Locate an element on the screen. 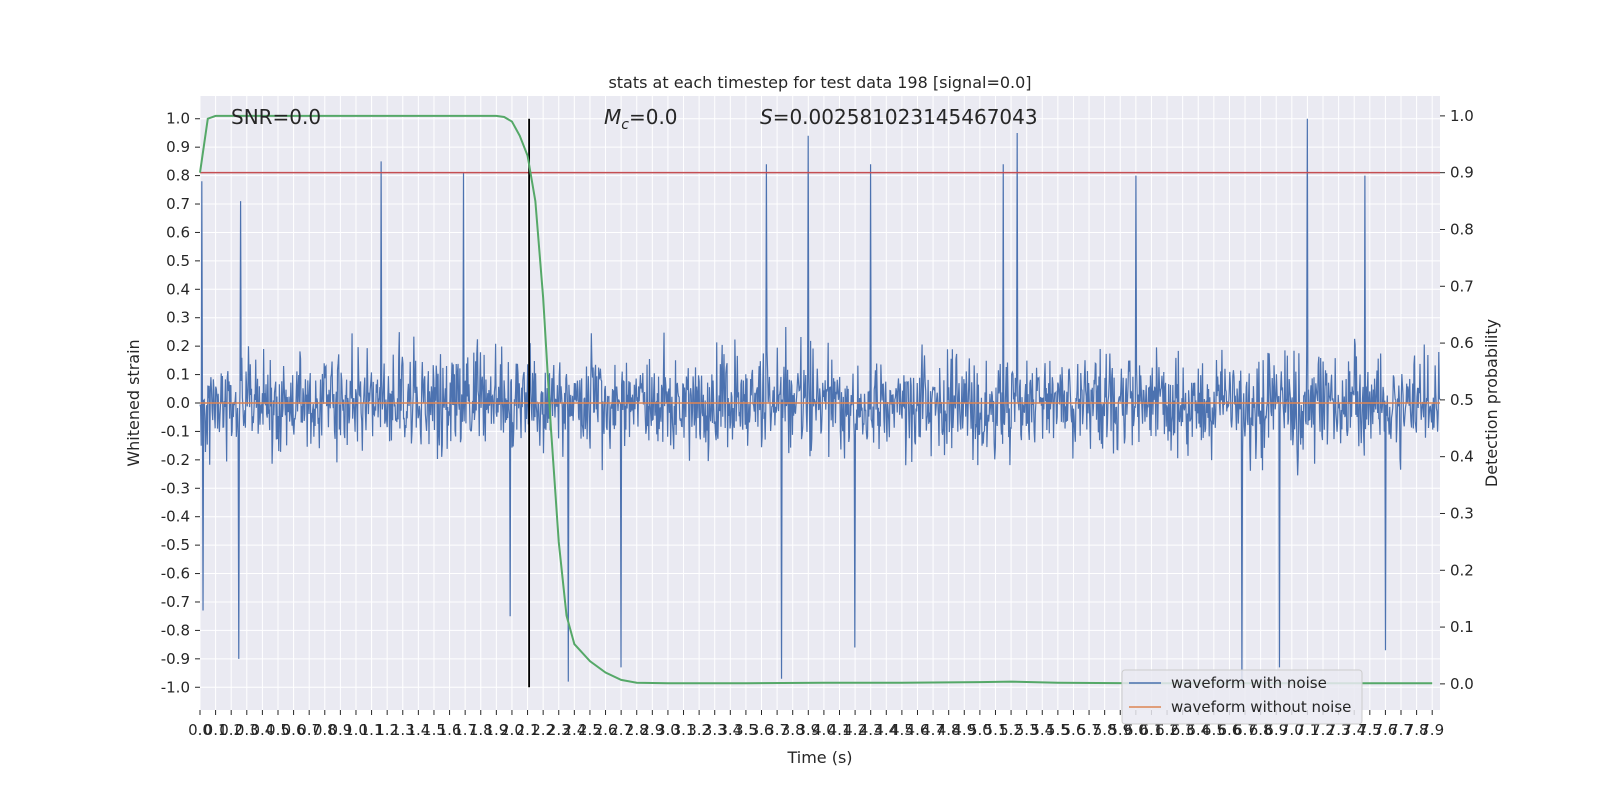 The image size is (1600, 800). y-tick-label: -0.9 is located at coordinates (175, 659).